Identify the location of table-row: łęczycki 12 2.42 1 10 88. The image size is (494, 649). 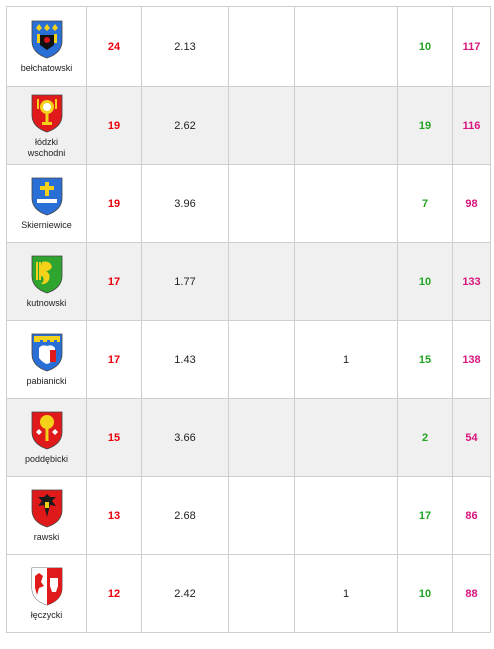
(248, 593).